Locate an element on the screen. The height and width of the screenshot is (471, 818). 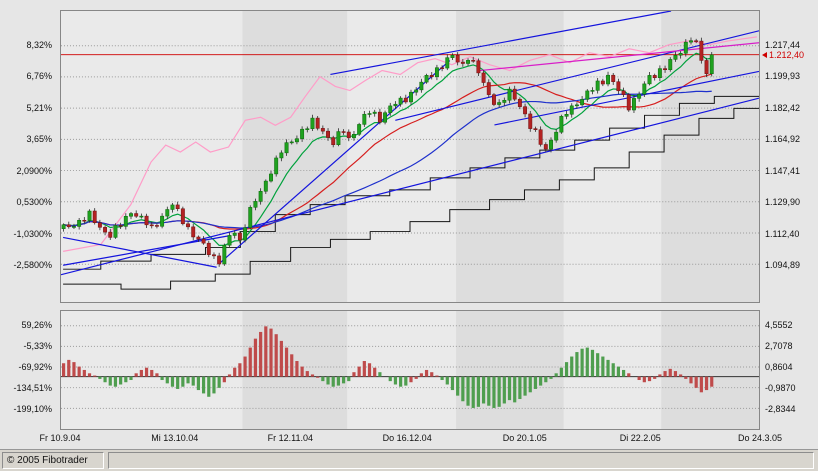
indicator-value-label: -2,8344 is located at coordinates (780, 408).